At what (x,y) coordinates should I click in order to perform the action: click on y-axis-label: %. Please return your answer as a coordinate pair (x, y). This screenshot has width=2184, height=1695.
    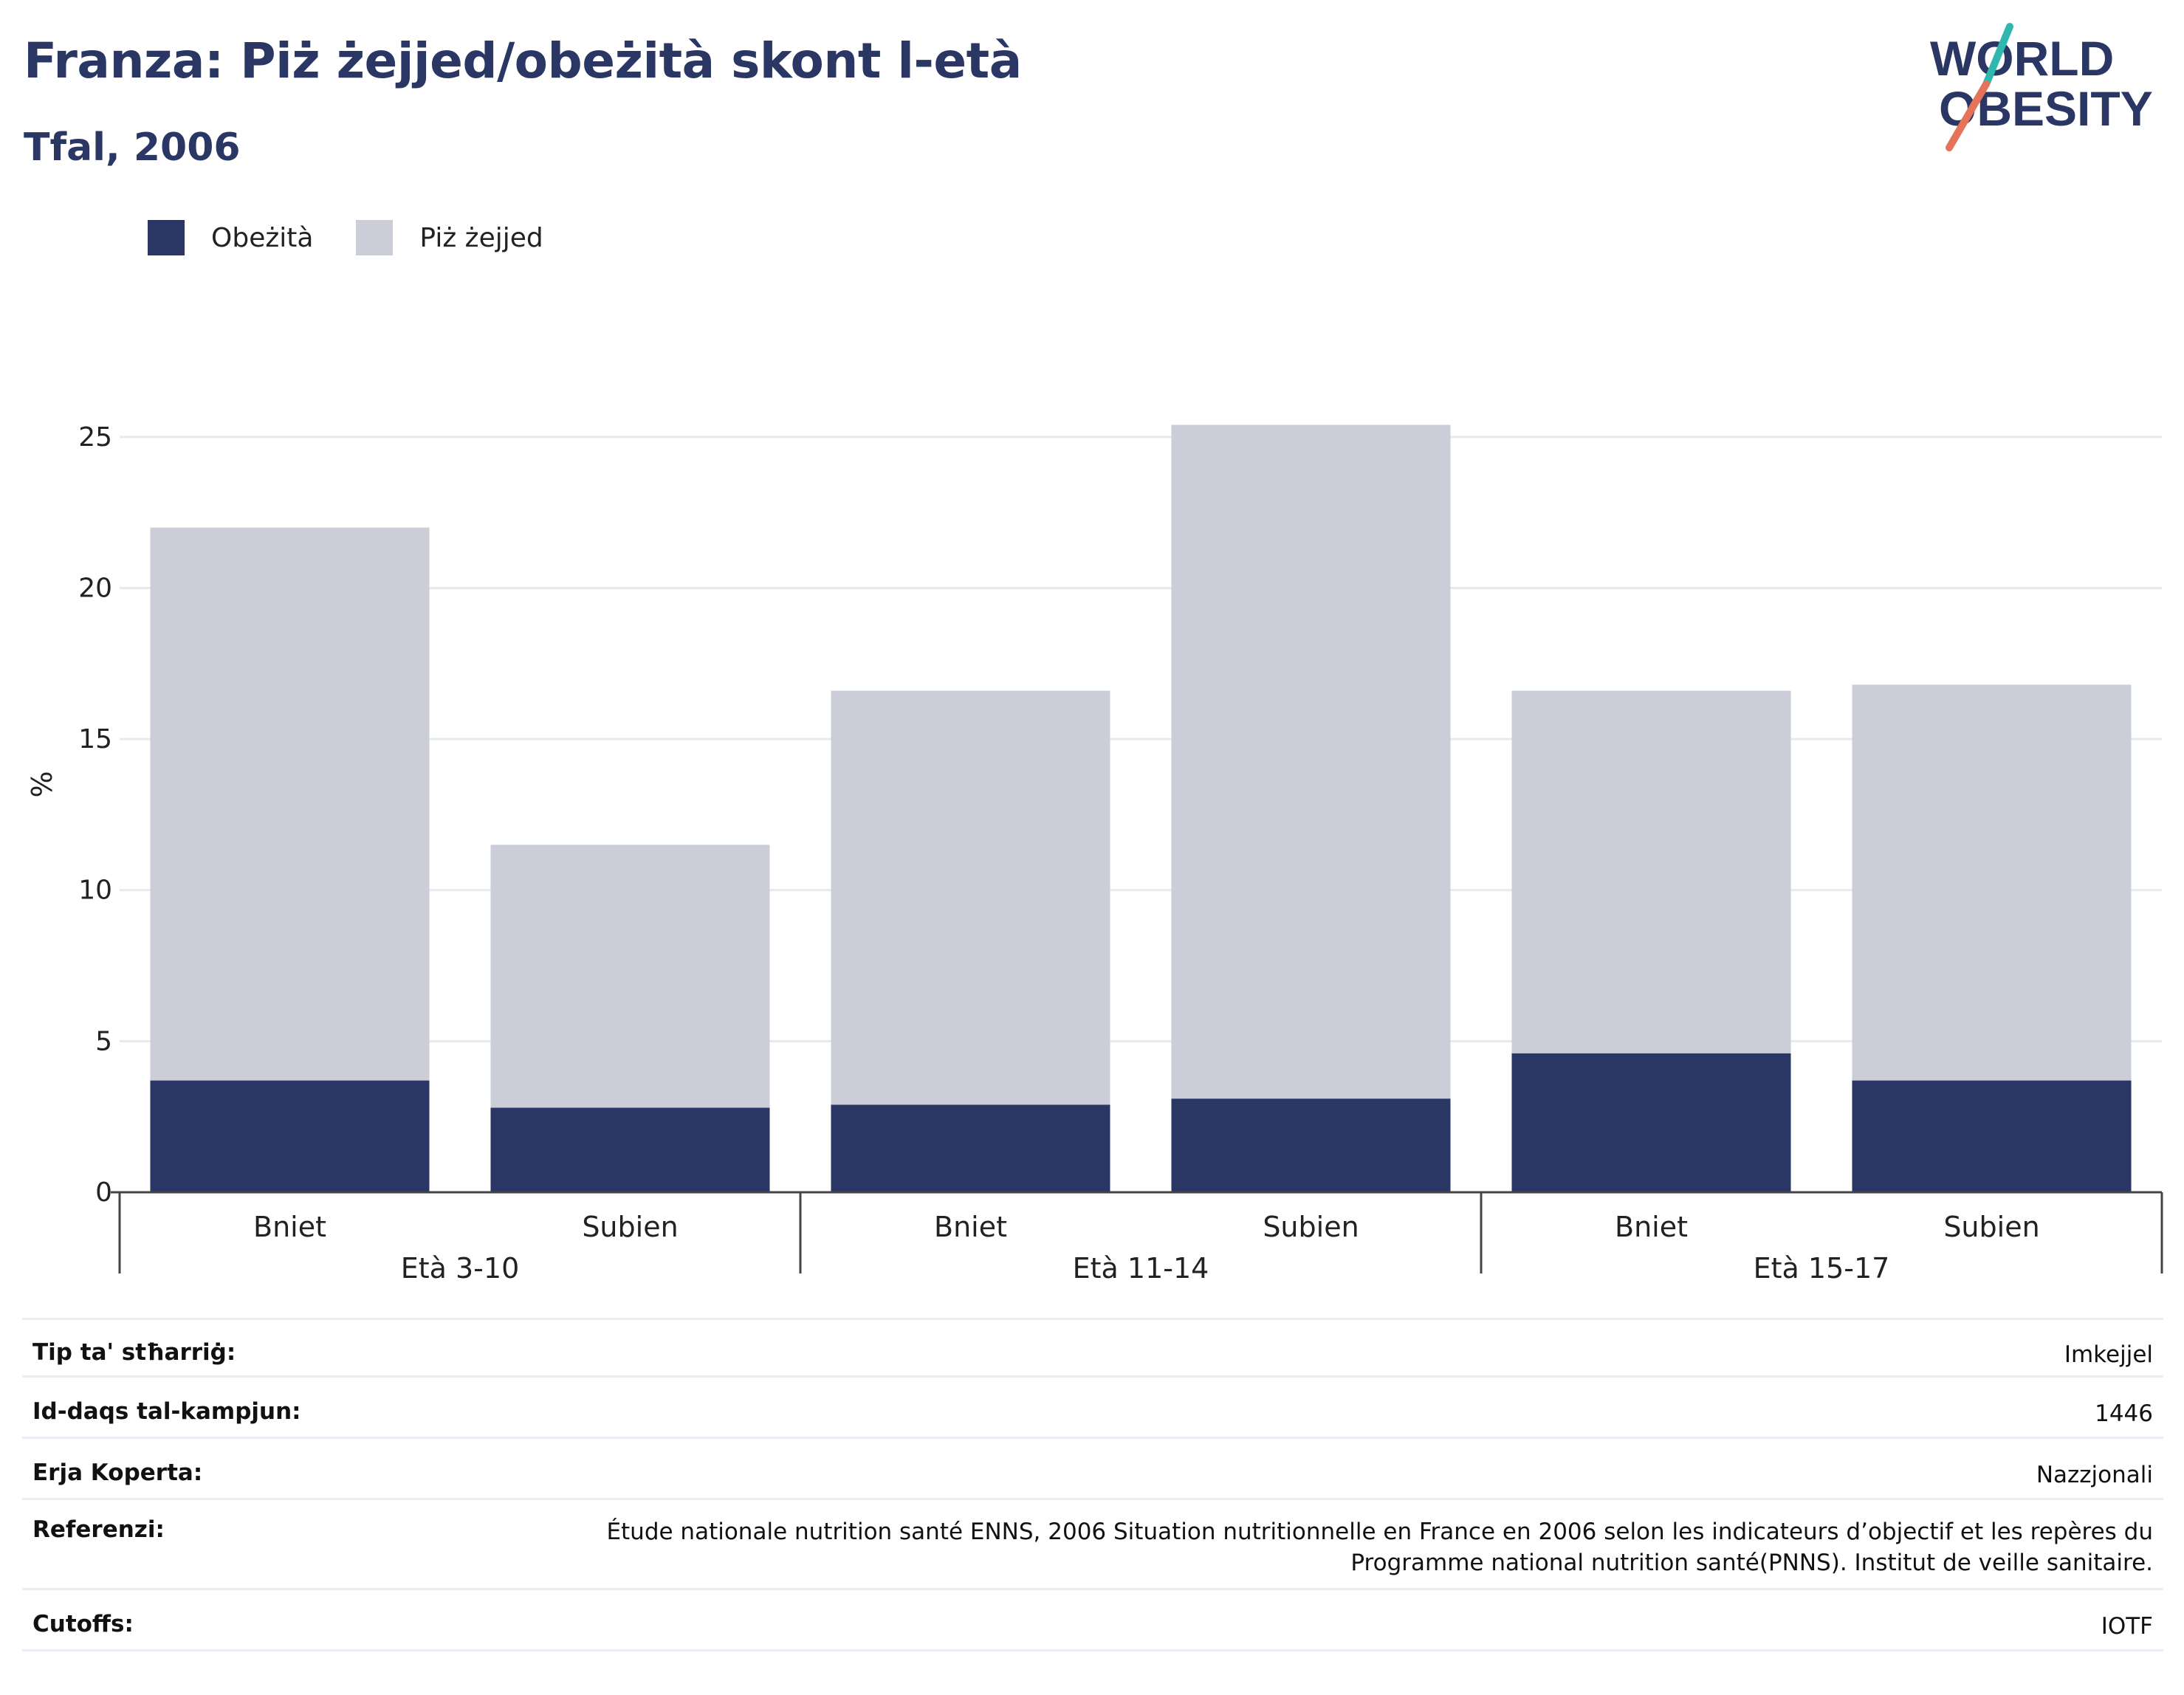
    Looking at the image, I should click on (42, 784).